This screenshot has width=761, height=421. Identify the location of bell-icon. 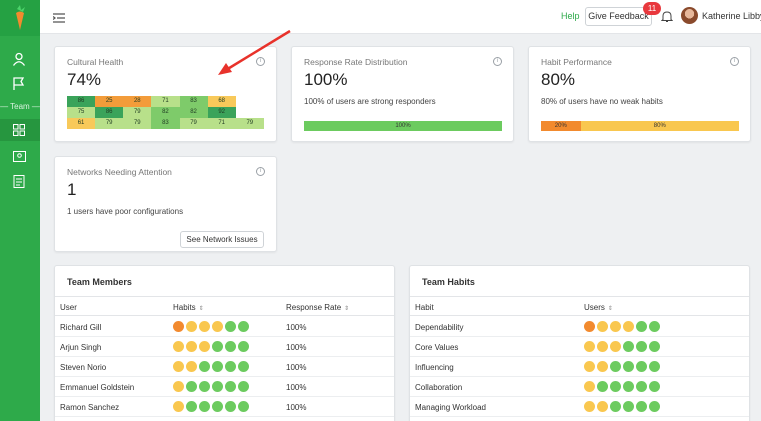
(667, 16).